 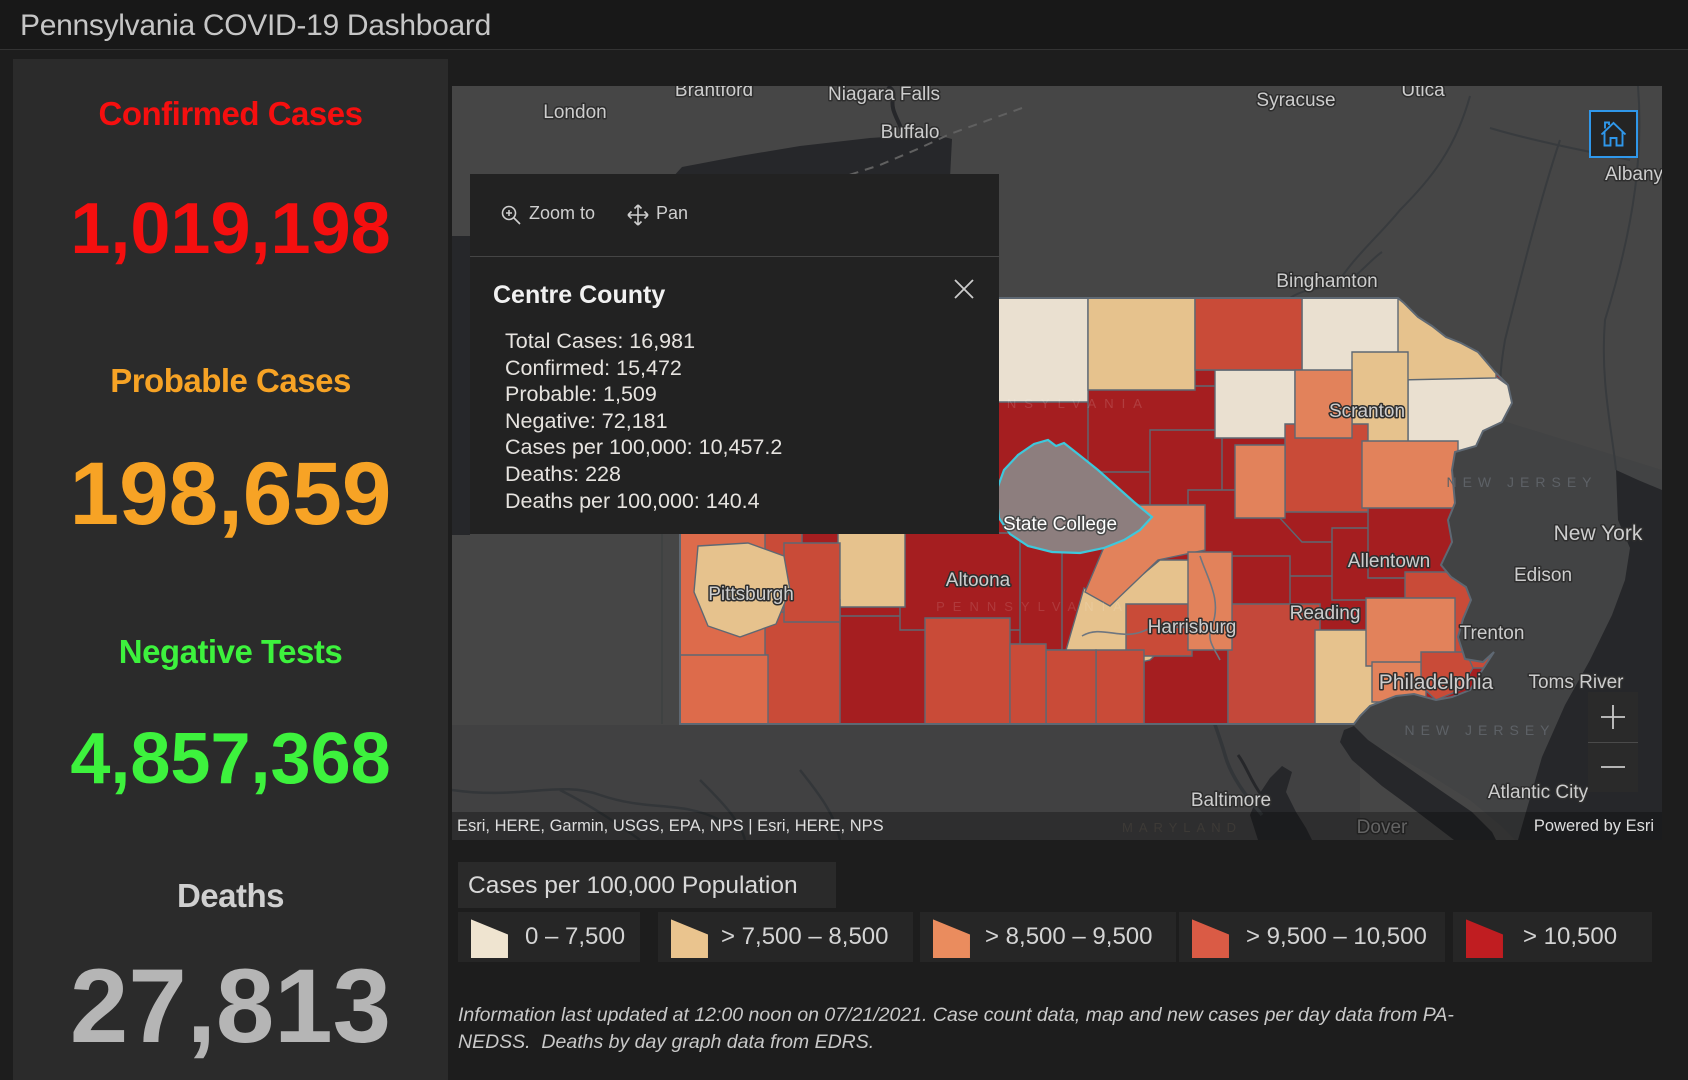 What do you see at coordinates (714, 93) in the screenshot?
I see `svg-text: Brantford` at bounding box center [714, 93].